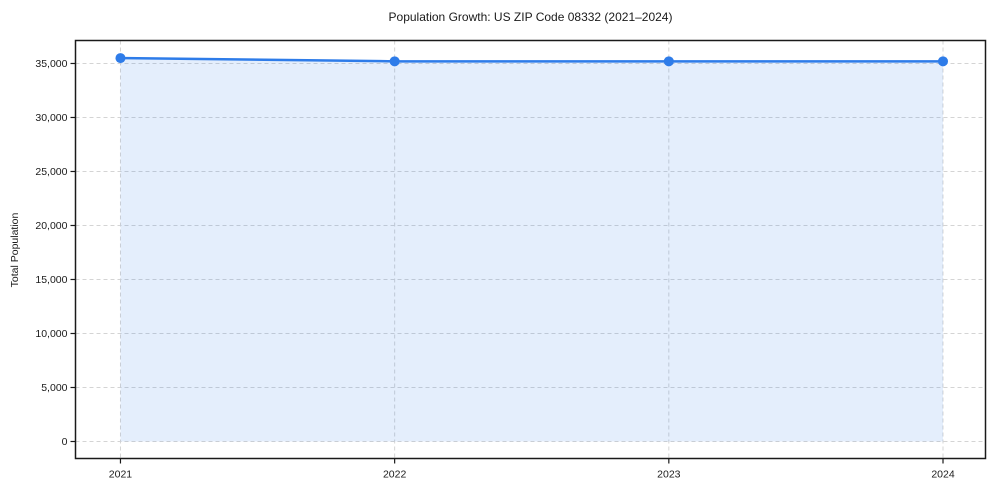 This screenshot has width=1000, height=500. What do you see at coordinates (51, 334) in the screenshot?
I see `y-tick-label: 10,000` at bounding box center [51, 334].